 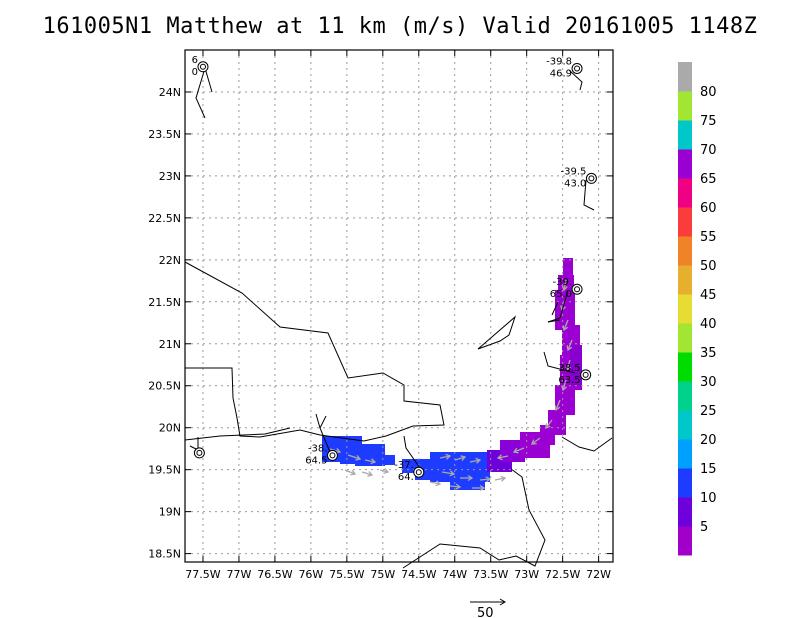 I want to click on station-value: 63.5, so click(x=569, y=380).